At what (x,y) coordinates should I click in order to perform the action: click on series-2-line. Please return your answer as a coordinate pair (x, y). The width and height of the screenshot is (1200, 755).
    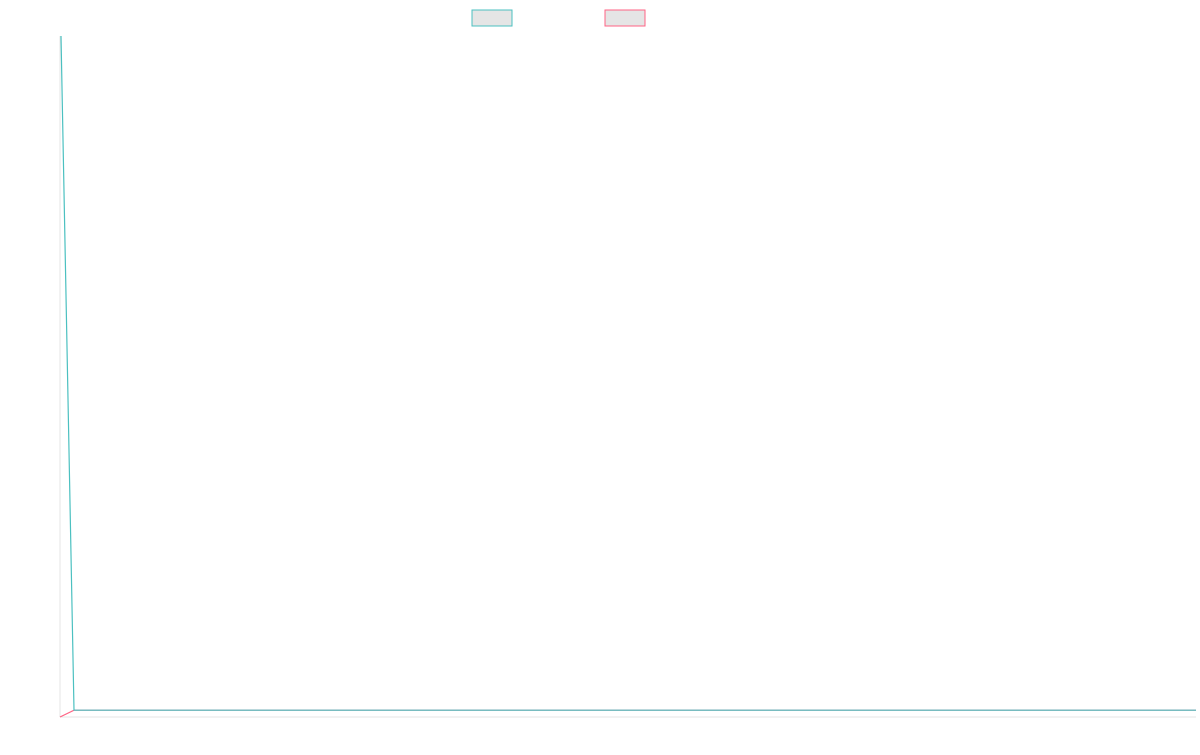
    Looking at the image, I should click on (627, 713).